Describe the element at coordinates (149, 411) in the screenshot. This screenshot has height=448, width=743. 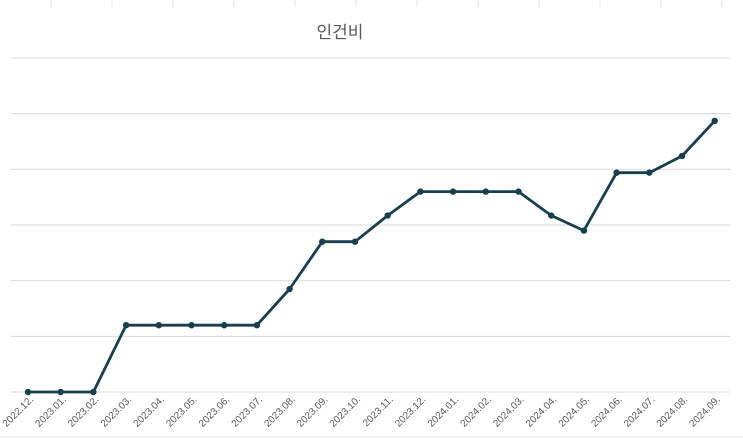
I see `x-tick-label: 2023.04.` at that location.